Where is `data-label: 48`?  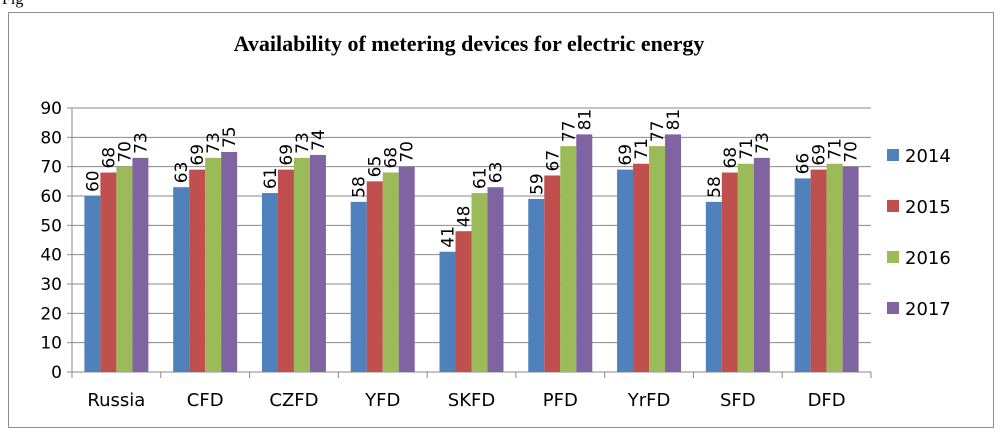
data-label: 48 is located at coordinates (465, 217).